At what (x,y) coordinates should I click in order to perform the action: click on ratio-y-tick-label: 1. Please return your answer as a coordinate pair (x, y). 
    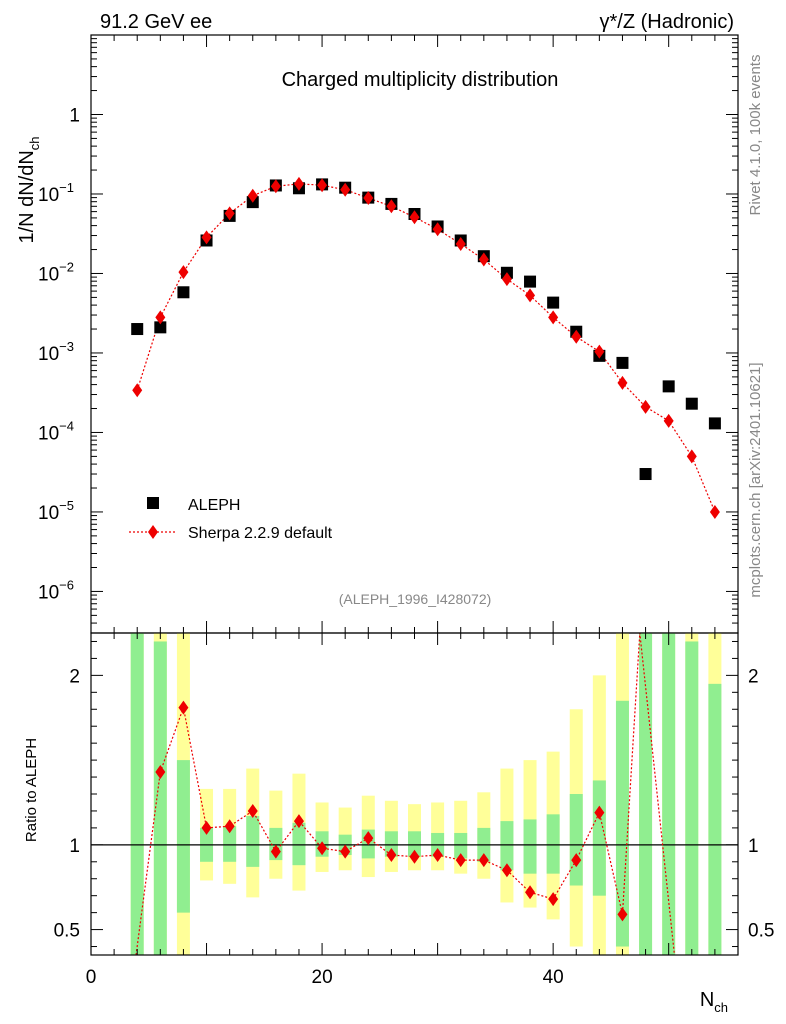
    Looking at the image, I should click on (74, 846).